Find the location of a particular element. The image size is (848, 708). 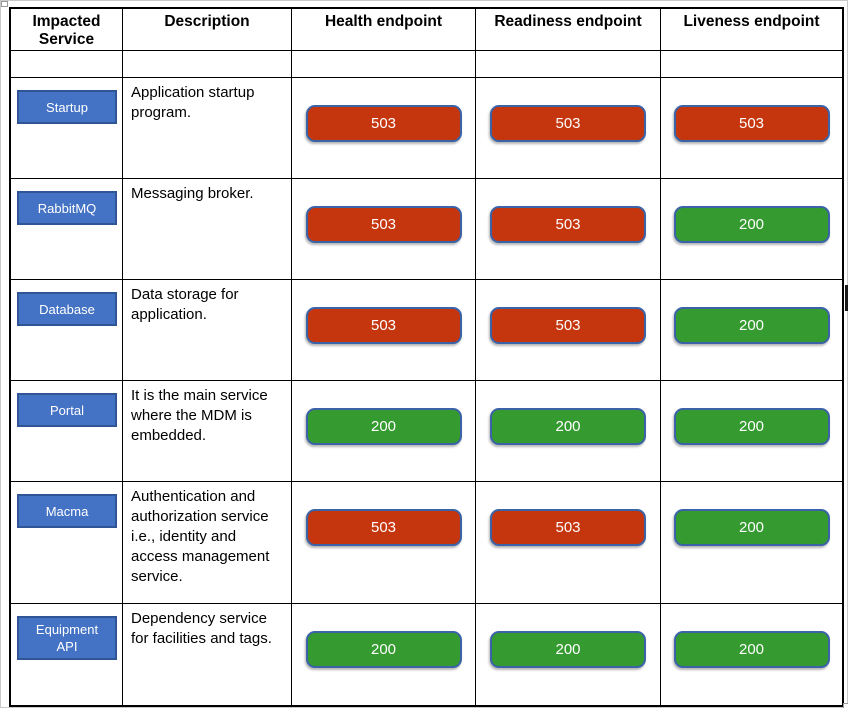

service-chip: Database is located at coordinates (67, 309).